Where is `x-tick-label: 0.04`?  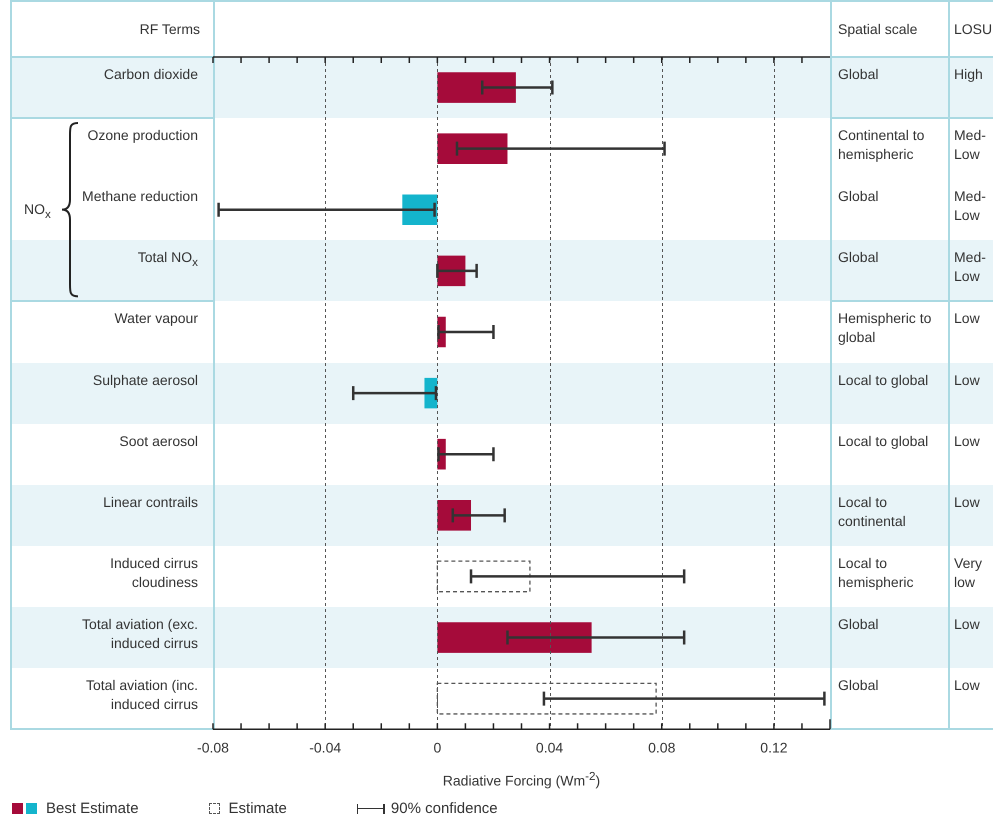
x-tick-label: 0.04 is located at coordinates (550, 747).